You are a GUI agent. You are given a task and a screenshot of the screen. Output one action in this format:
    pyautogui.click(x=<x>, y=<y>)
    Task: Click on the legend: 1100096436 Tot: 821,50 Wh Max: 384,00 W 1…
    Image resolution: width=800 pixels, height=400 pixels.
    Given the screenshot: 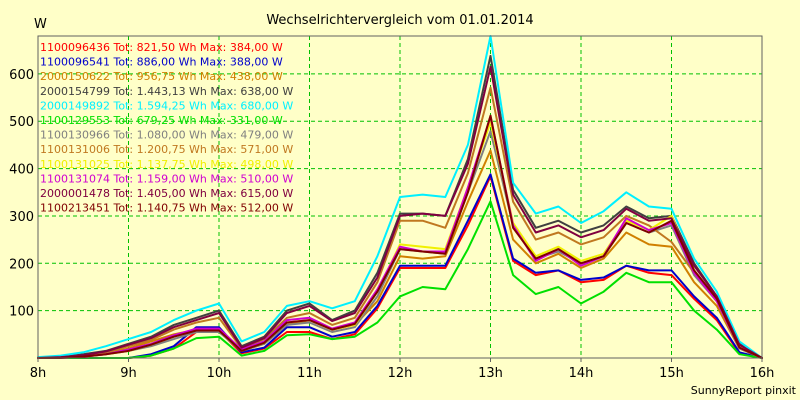 What is the action you would take?
    pyautogui.click(x=166, y=128)
    